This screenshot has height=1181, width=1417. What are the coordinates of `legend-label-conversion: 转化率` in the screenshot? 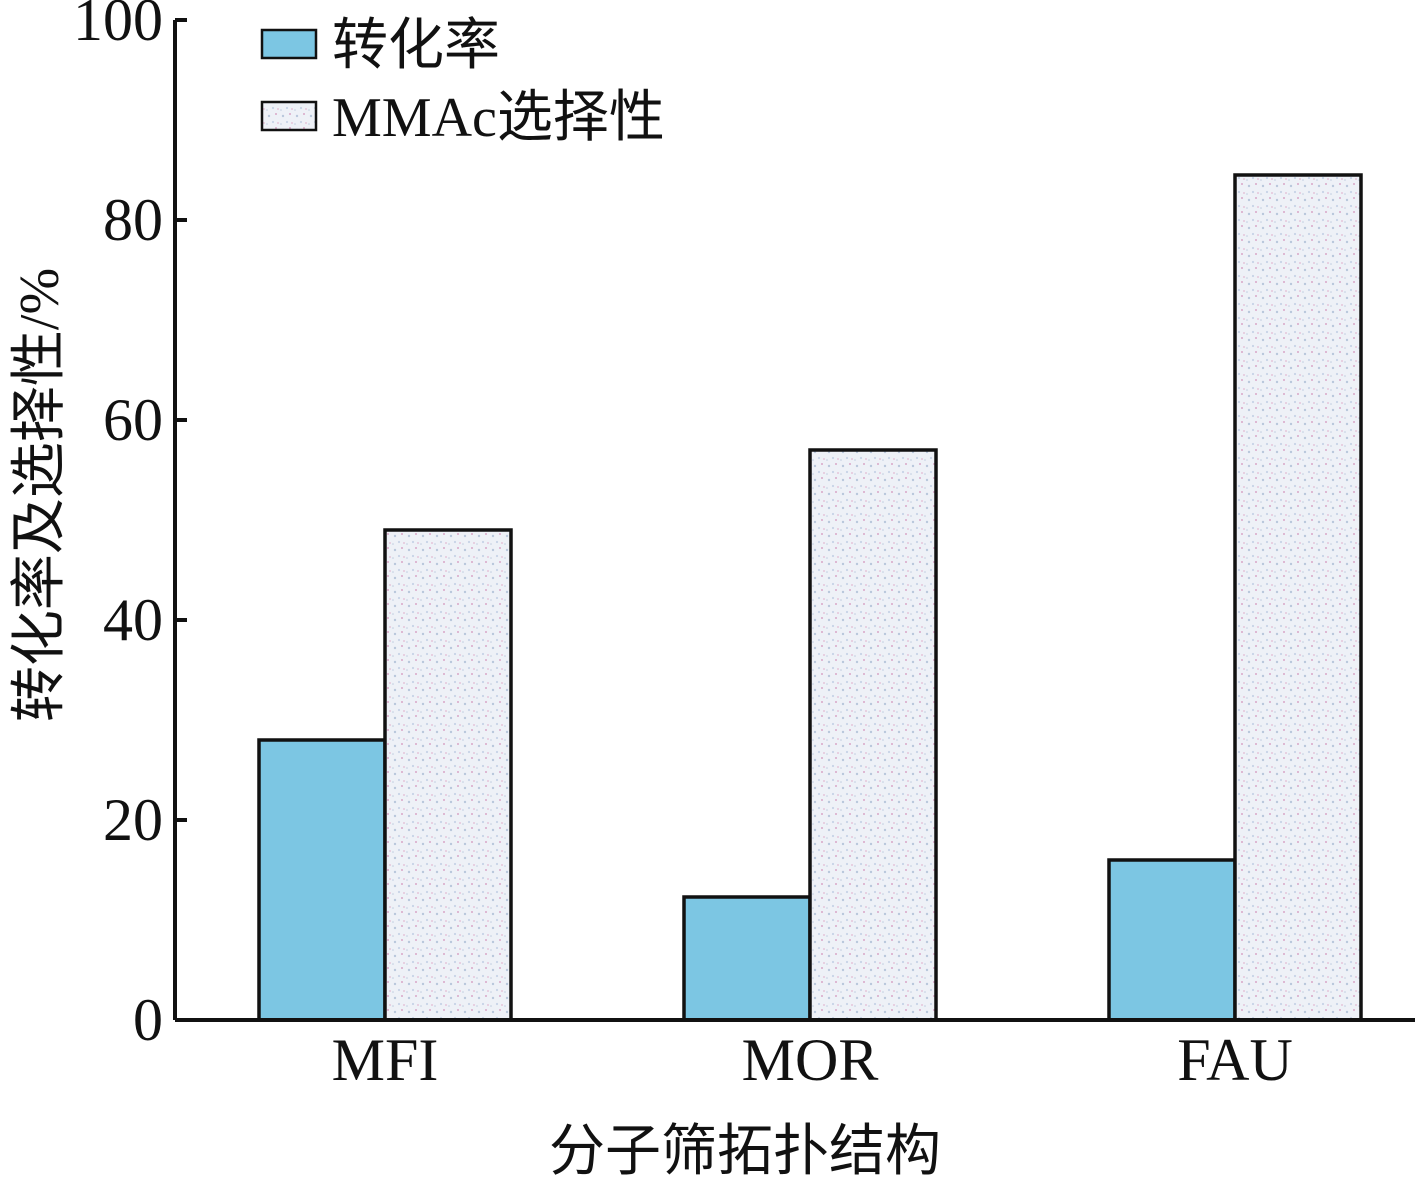 It's located at (416, 46).